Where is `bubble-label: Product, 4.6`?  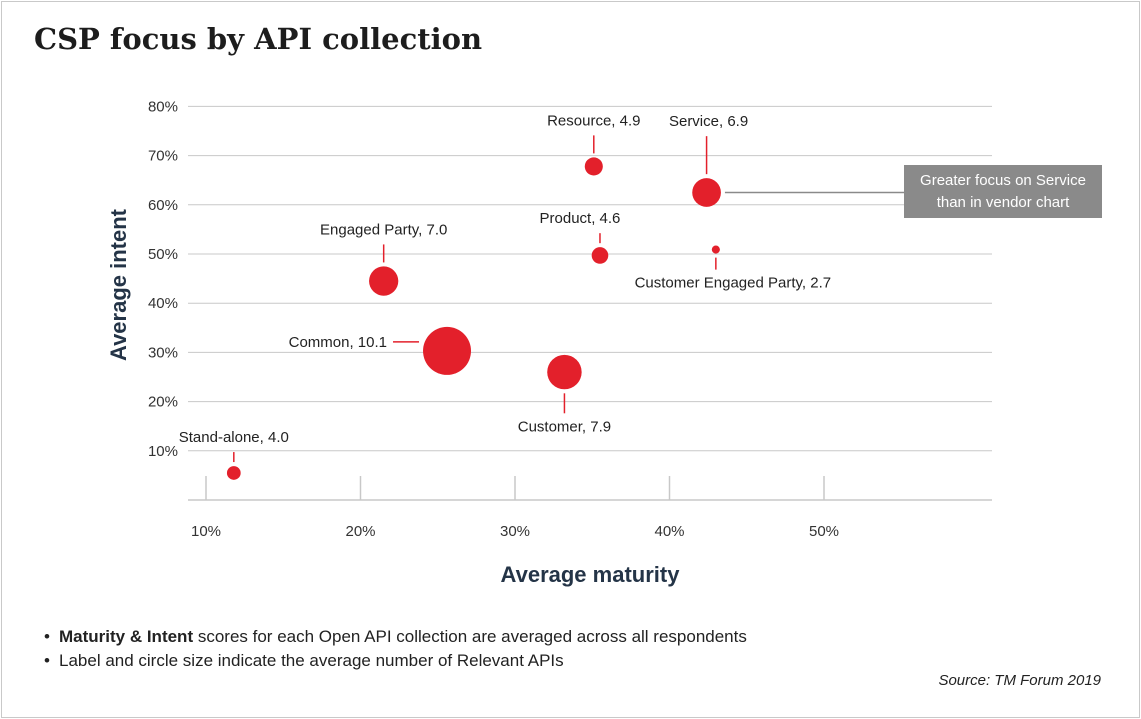 bubble-label: Product, 4.6 is located at coordinates (580, 218).